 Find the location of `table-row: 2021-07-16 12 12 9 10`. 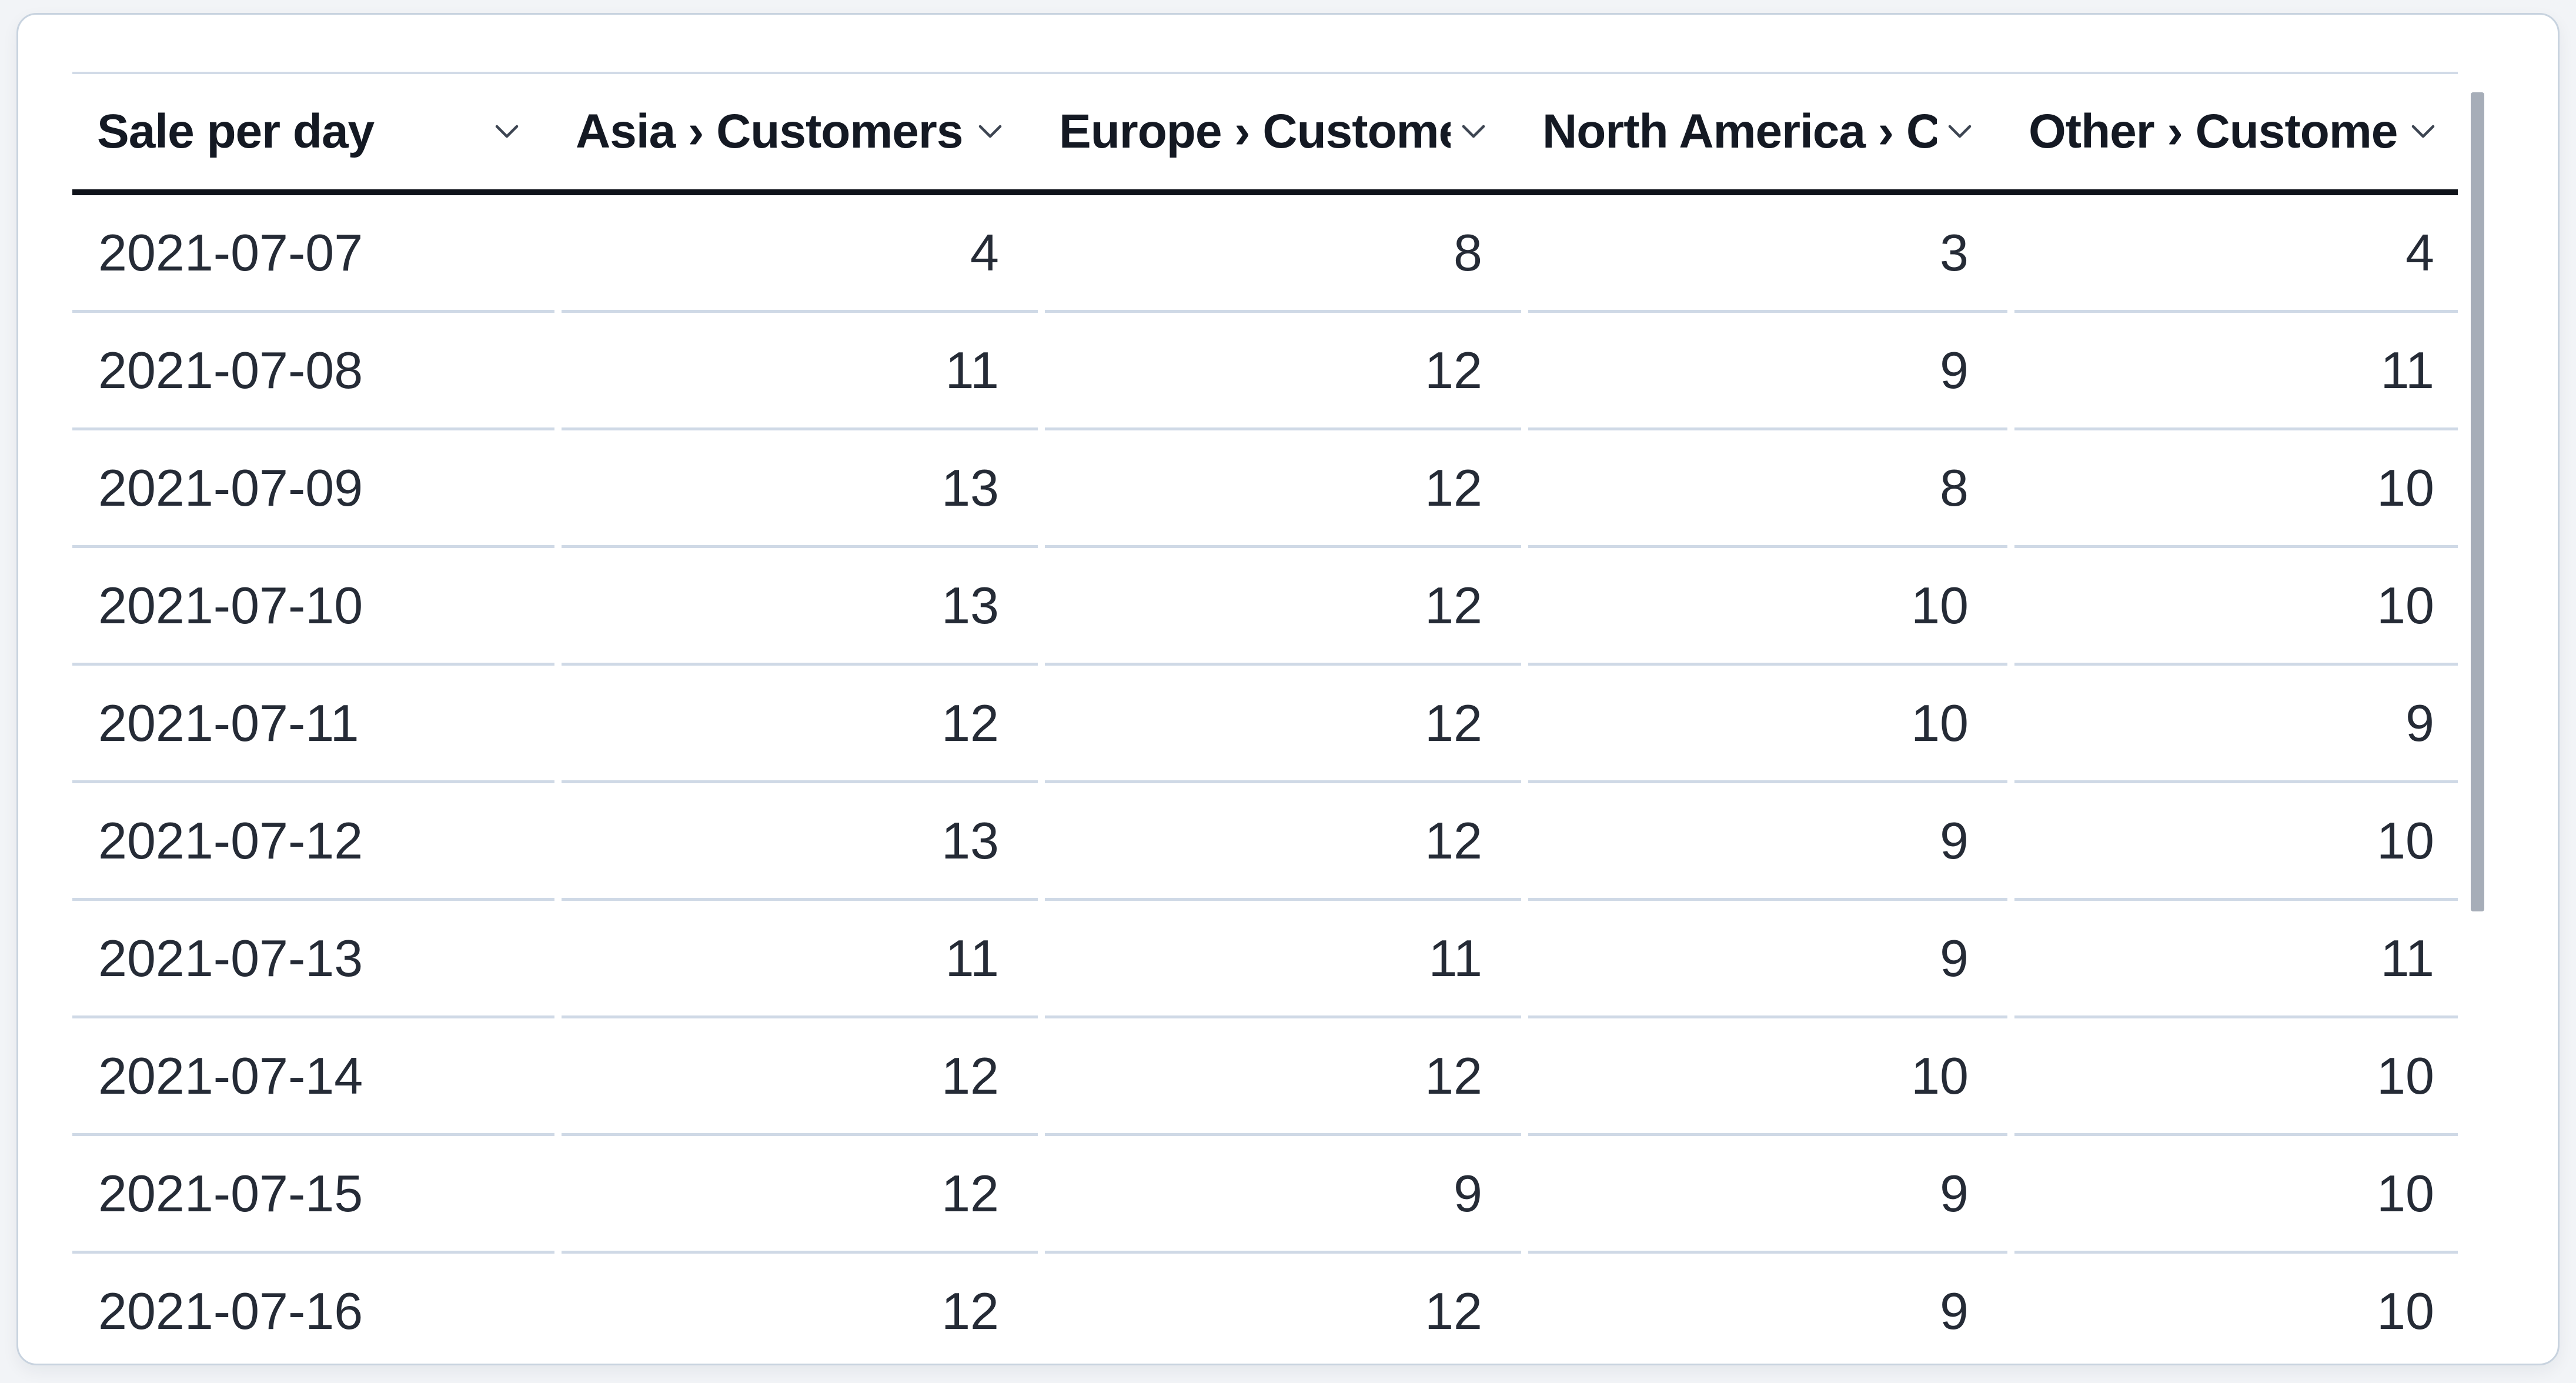

table-row: 2021-07-16 12 12 9 10 is located at coordinates (1265, 1309).